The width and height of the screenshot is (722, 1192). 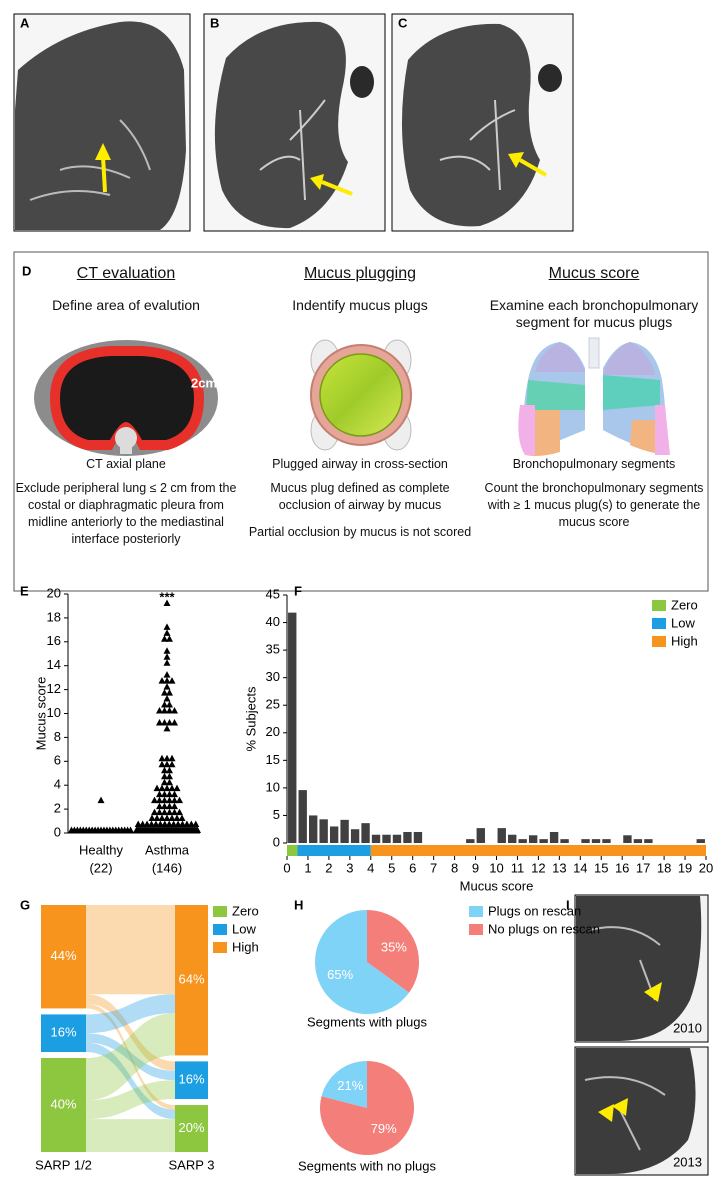 What do you see at coordinates (126, 464) in the screenshot?
I see `figure-caption: CT axial plane` at bounding box center [126, 464].